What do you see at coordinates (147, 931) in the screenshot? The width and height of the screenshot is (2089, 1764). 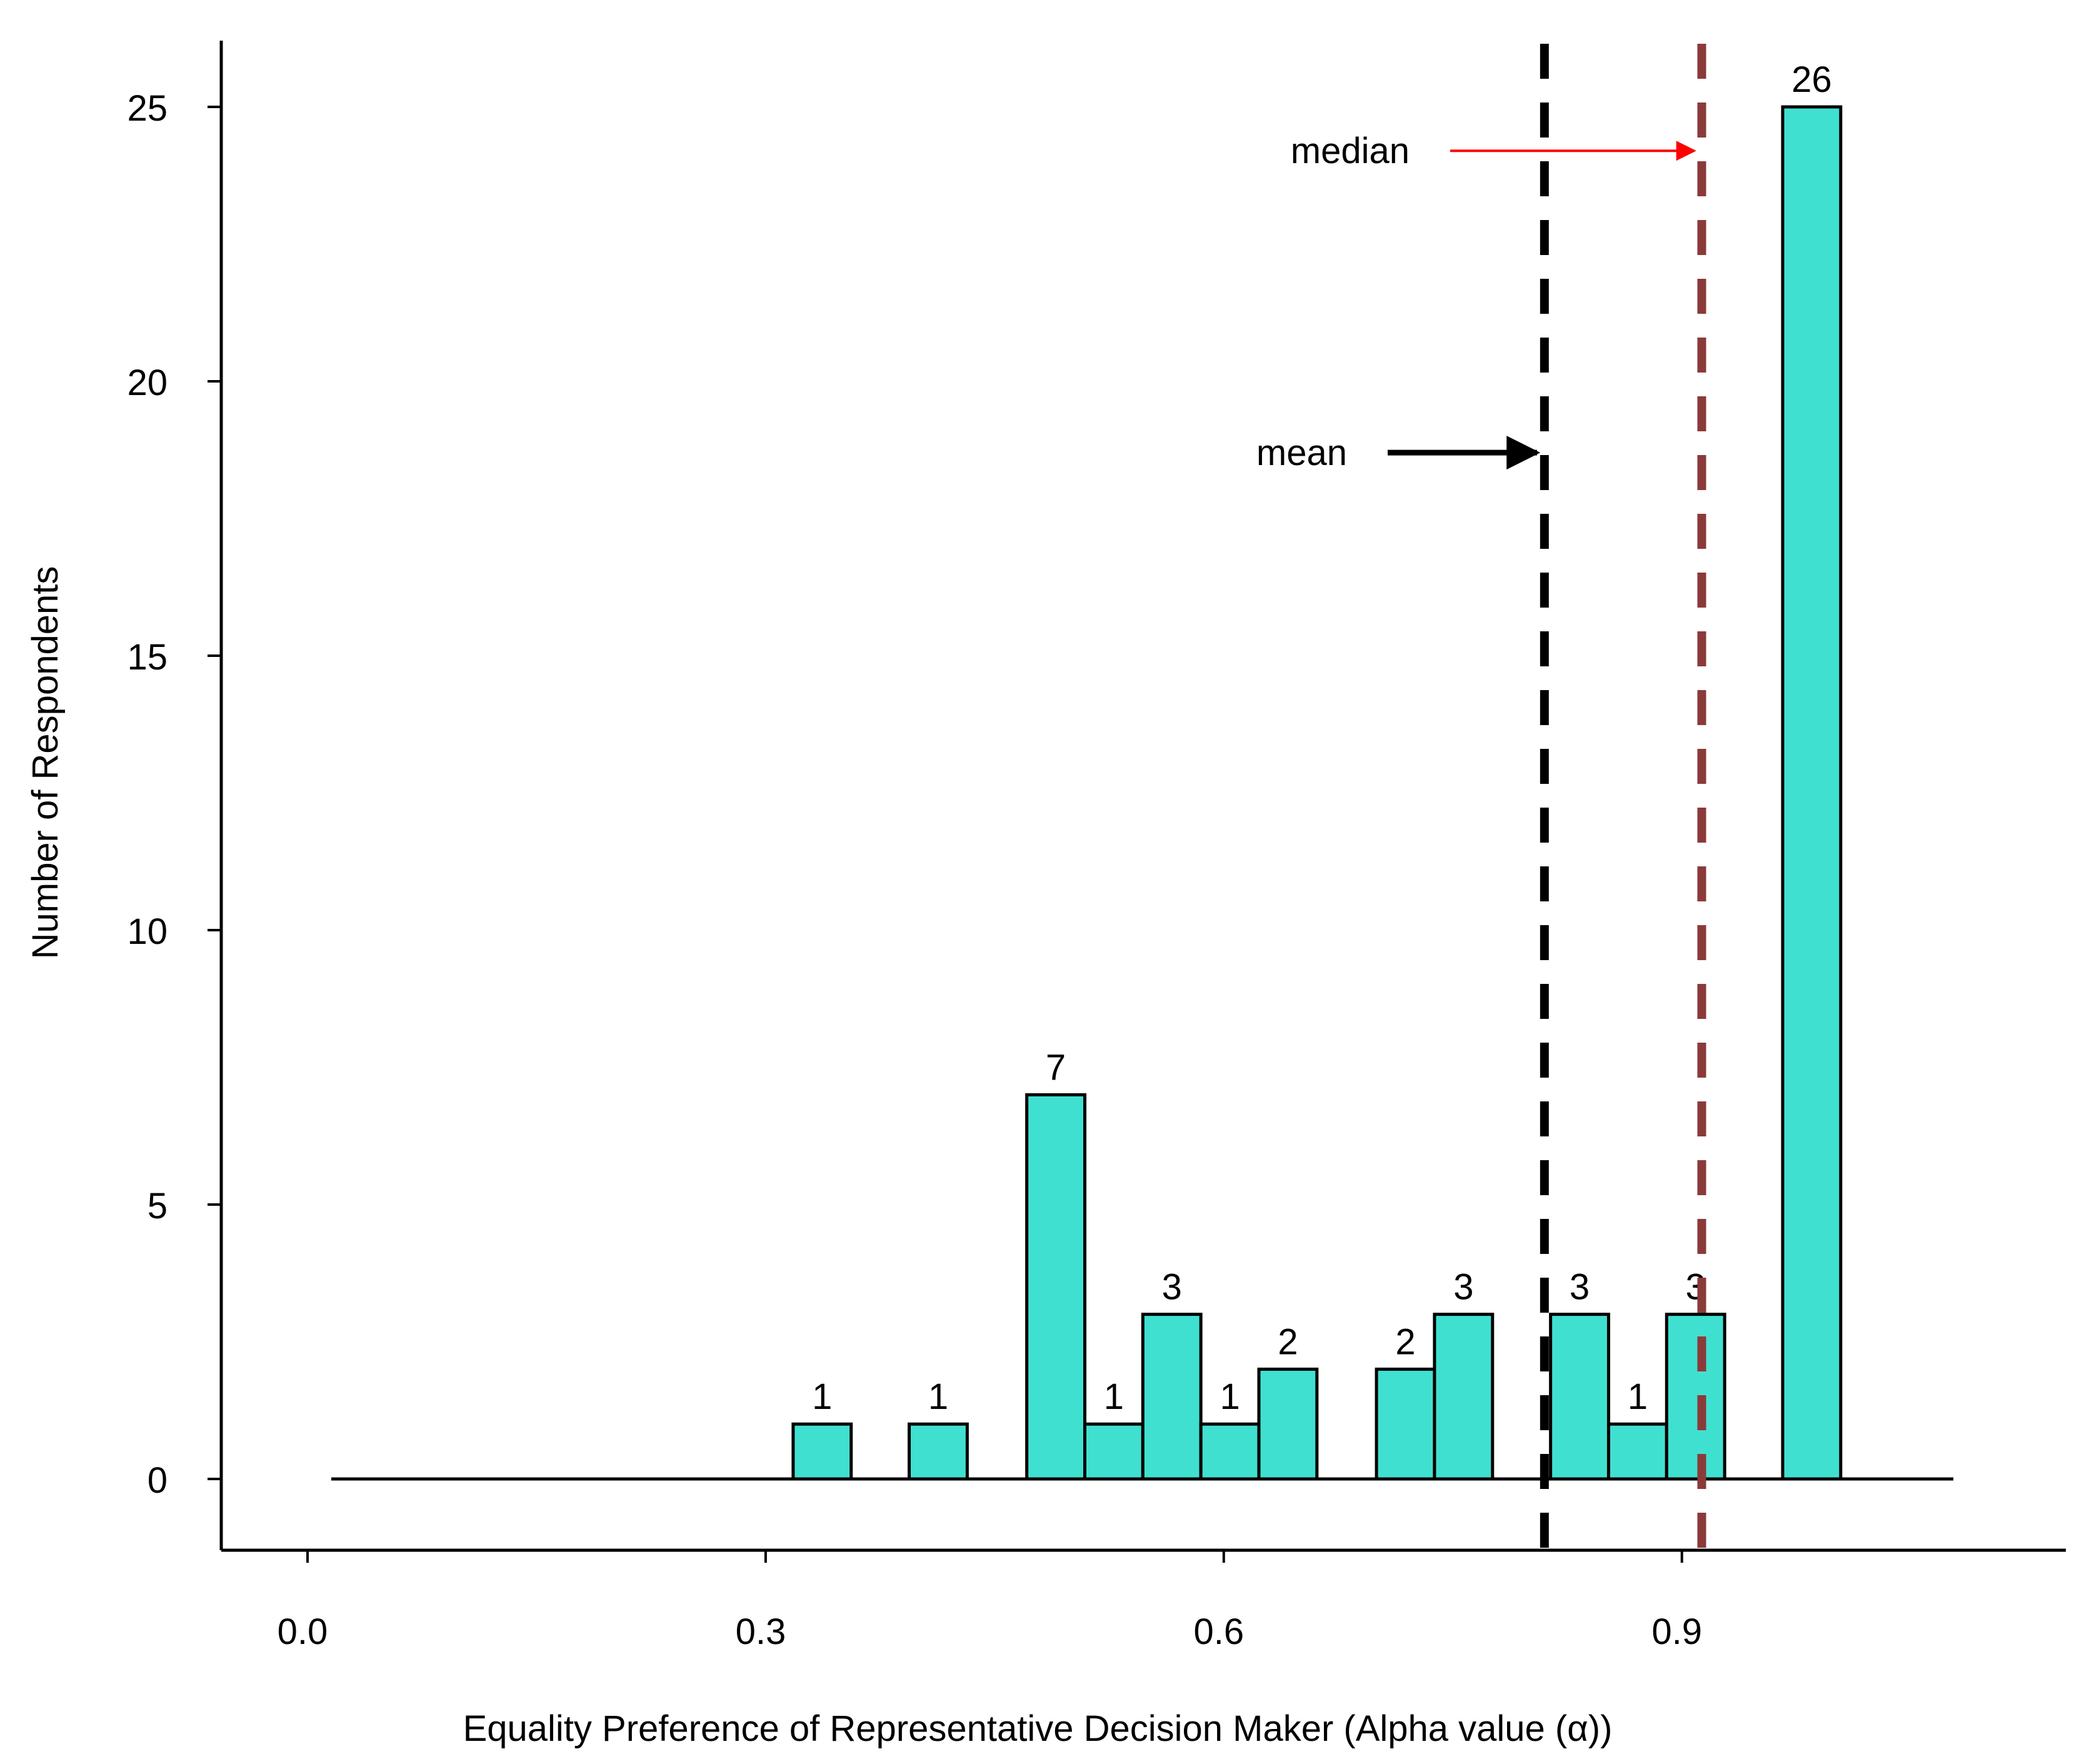 I see `y-tick-label-2: 10` at bounding box center [147, 931].